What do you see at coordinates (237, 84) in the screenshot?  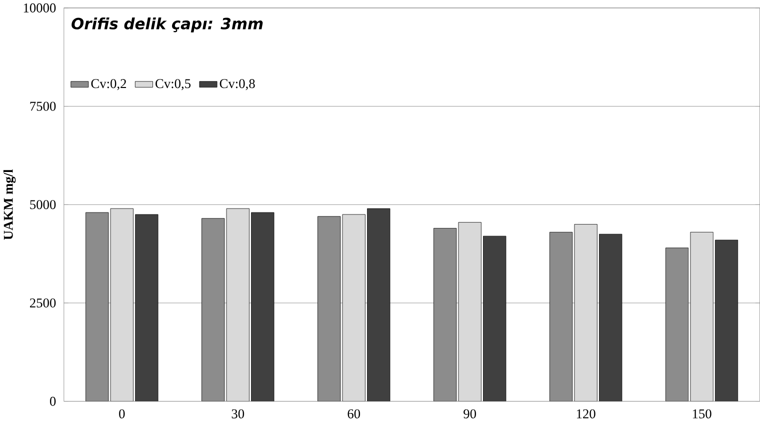 I see `legend-label: Cv:0,8` at bounding box center [237, 84].